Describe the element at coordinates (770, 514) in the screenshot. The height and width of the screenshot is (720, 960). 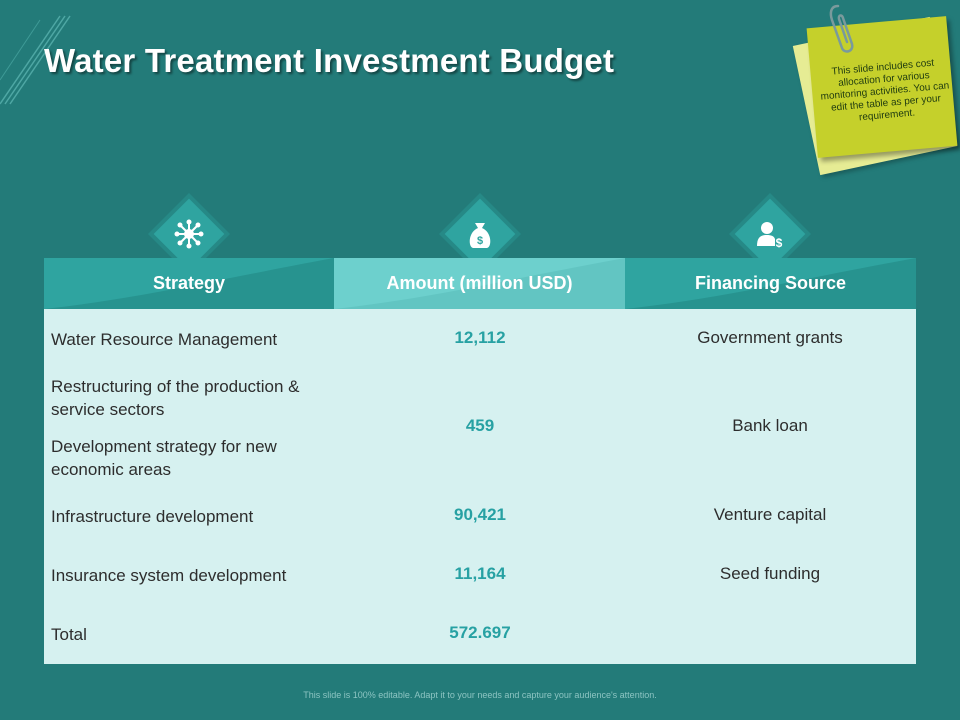
I see `source-cell: Venture capital` at that location.